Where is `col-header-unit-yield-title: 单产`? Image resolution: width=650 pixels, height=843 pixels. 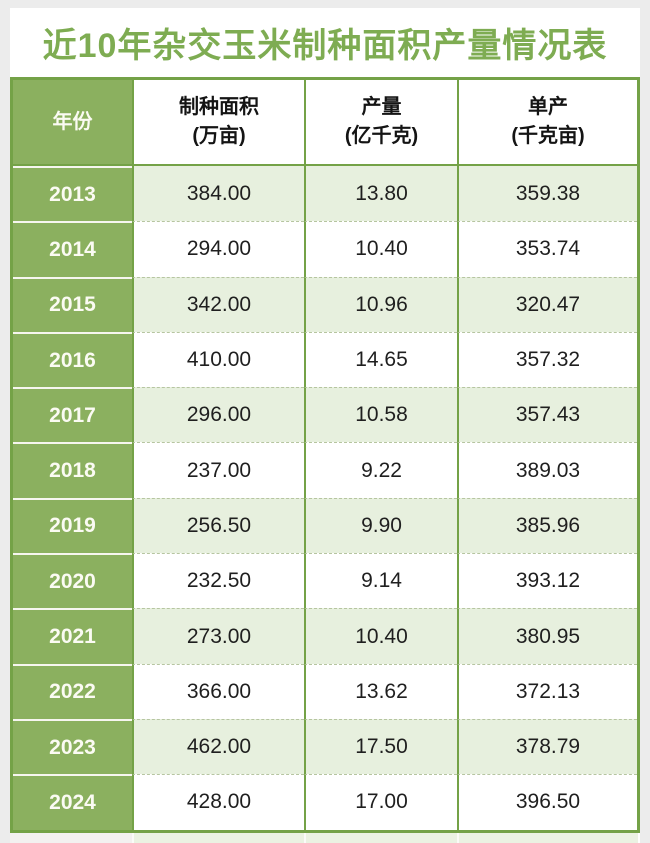 col-header-unit-yield-title: 单产 is located at coordinates (548, 107).